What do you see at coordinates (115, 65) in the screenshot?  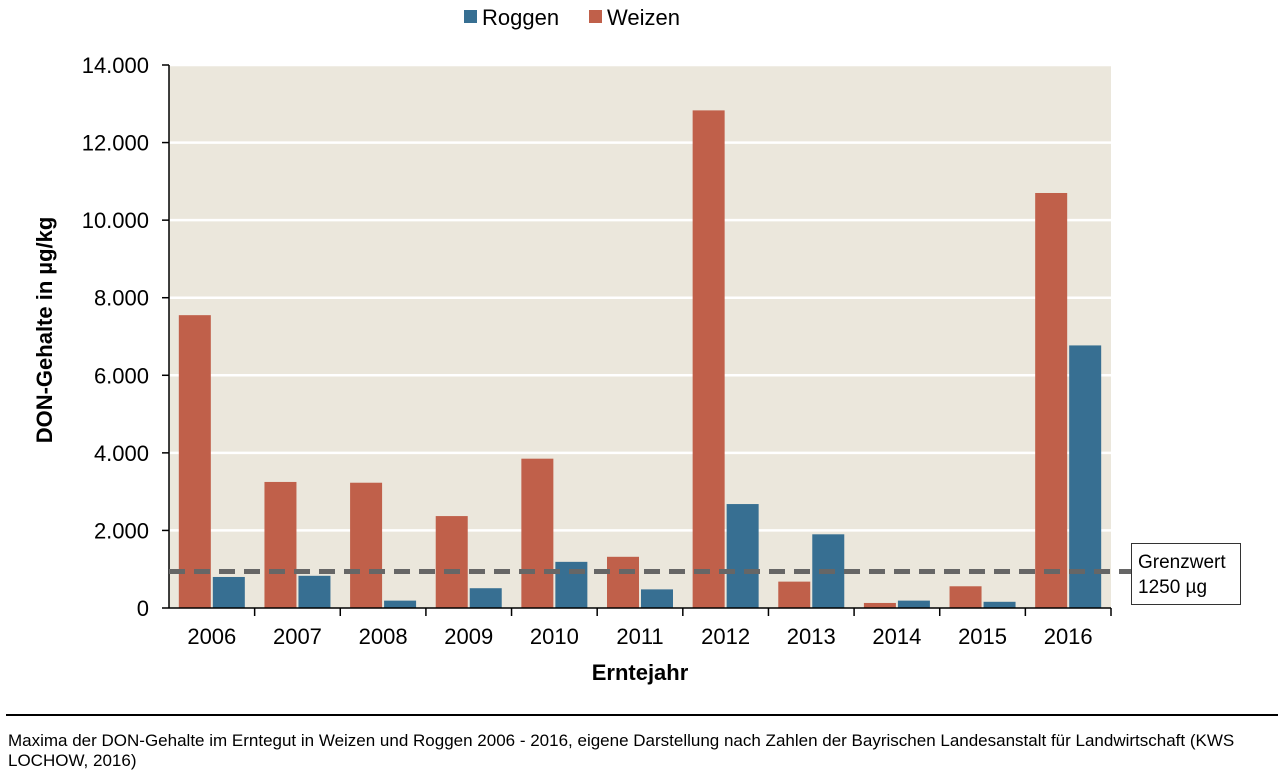 I see `y-tick-label: 14.000` at bounding box center [115, 65].